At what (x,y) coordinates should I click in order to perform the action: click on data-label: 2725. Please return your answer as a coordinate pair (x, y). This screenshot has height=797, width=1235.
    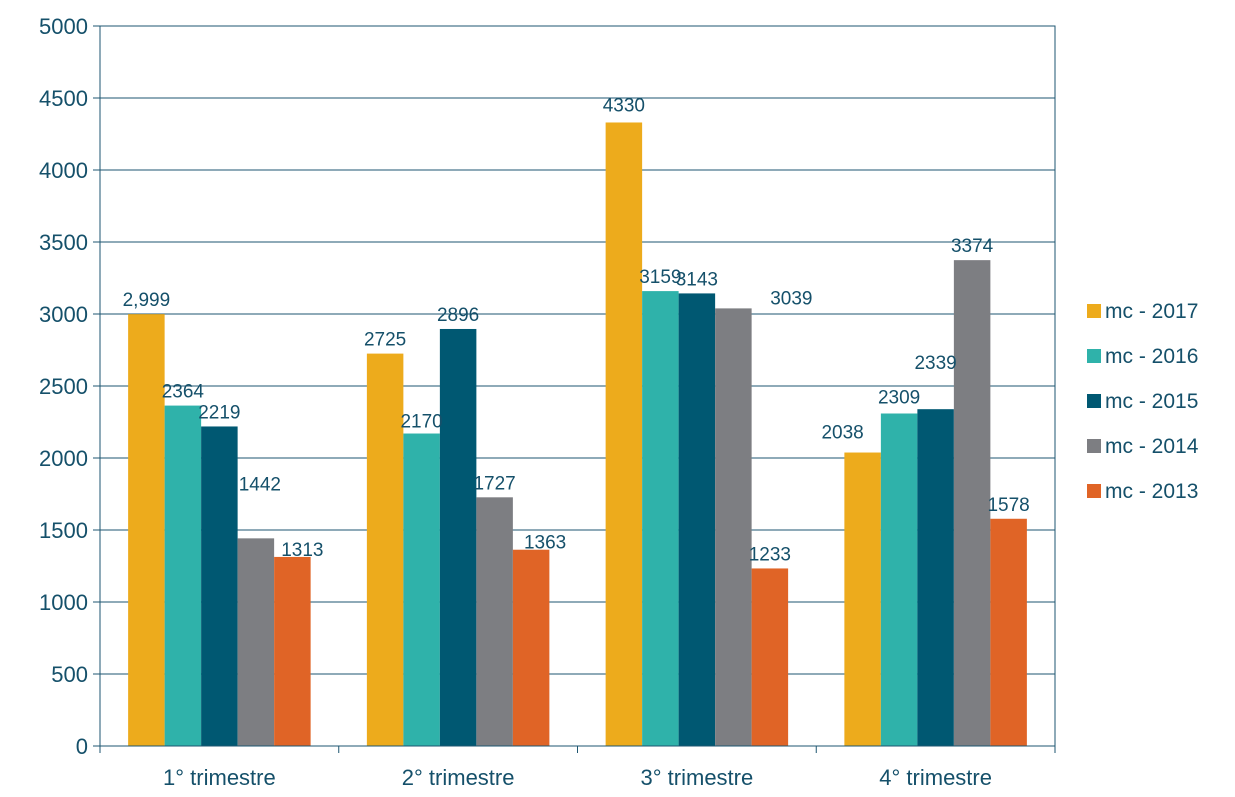
    Looking at the image, I should click on (385, 340).